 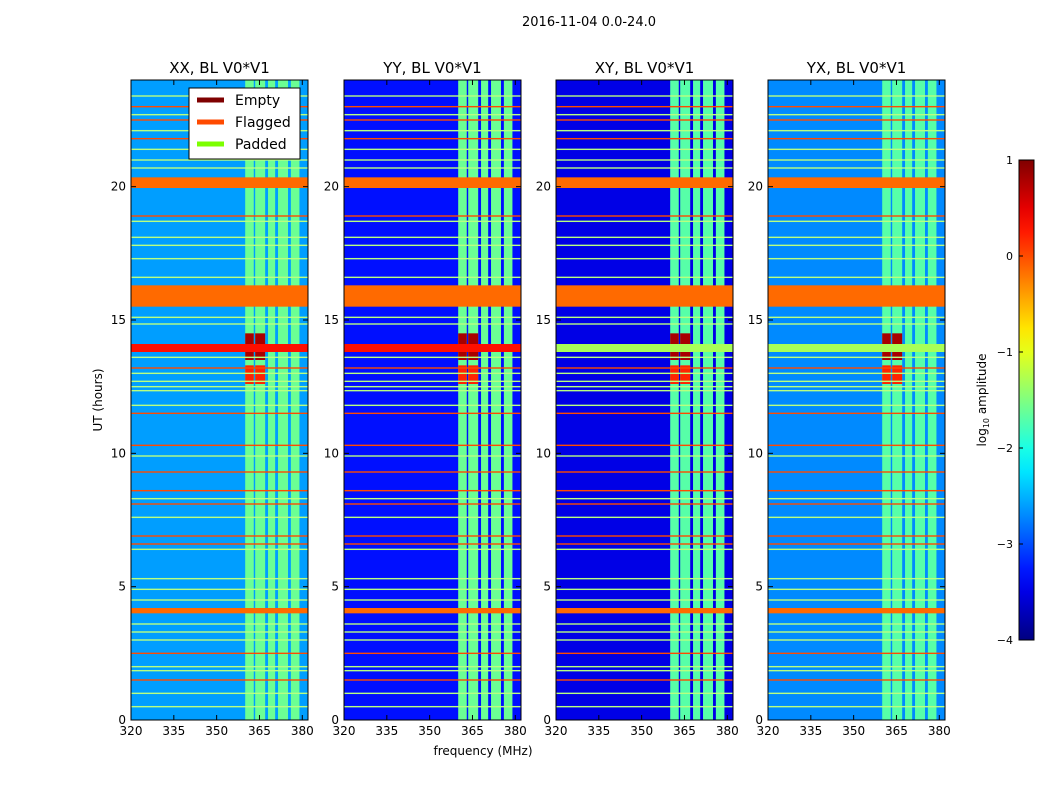 I want to click on panel-frame, so click(x=644, y=400).